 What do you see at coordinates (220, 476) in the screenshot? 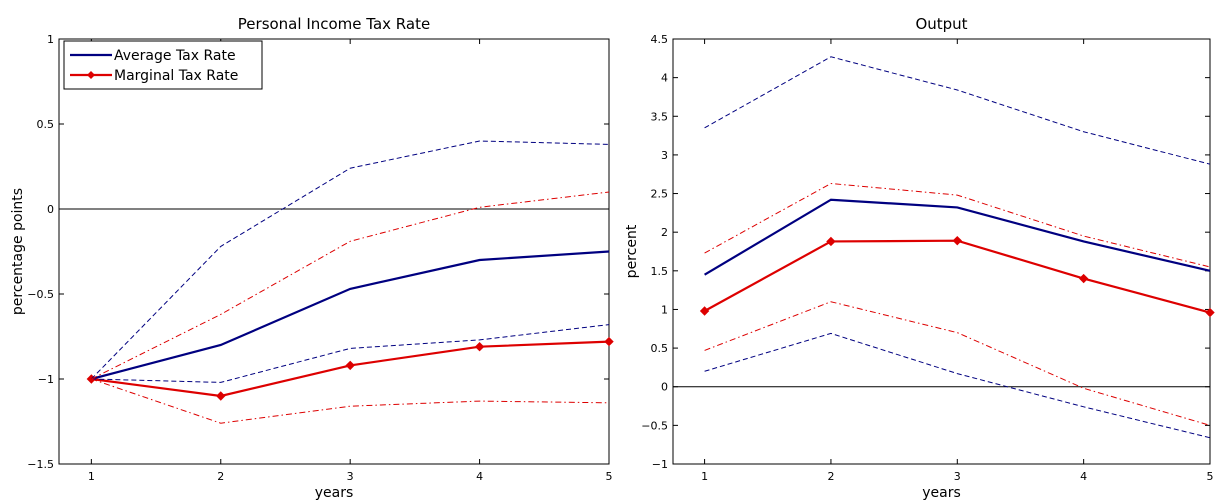
I see `left-xtick-label: 2` at bounding box center [220, 476].